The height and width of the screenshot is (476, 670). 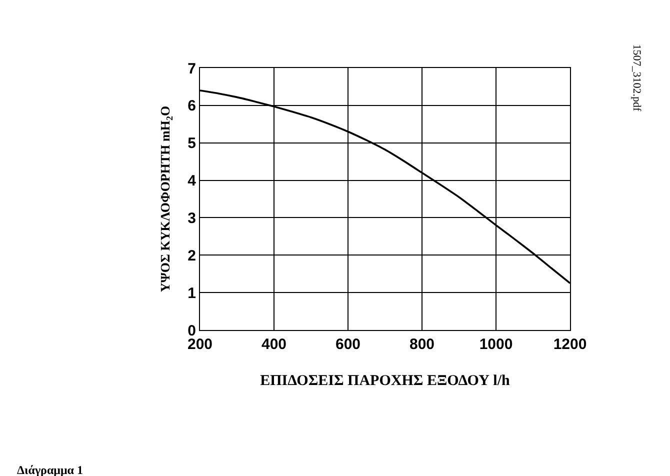 What do you see at coordinates (192, 181) in the screenshot?
I see `y-tick-label: 4` at bounding box center [192, 181].